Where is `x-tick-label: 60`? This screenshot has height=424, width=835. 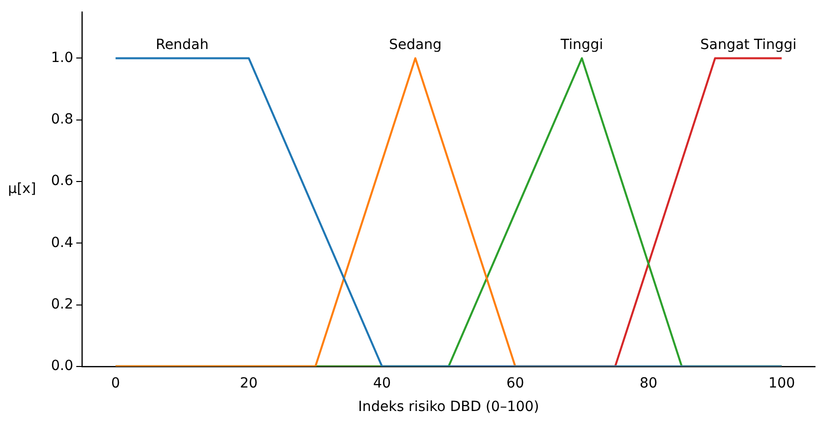
x-tick-label: 60 is located at coordinates (515, 383).